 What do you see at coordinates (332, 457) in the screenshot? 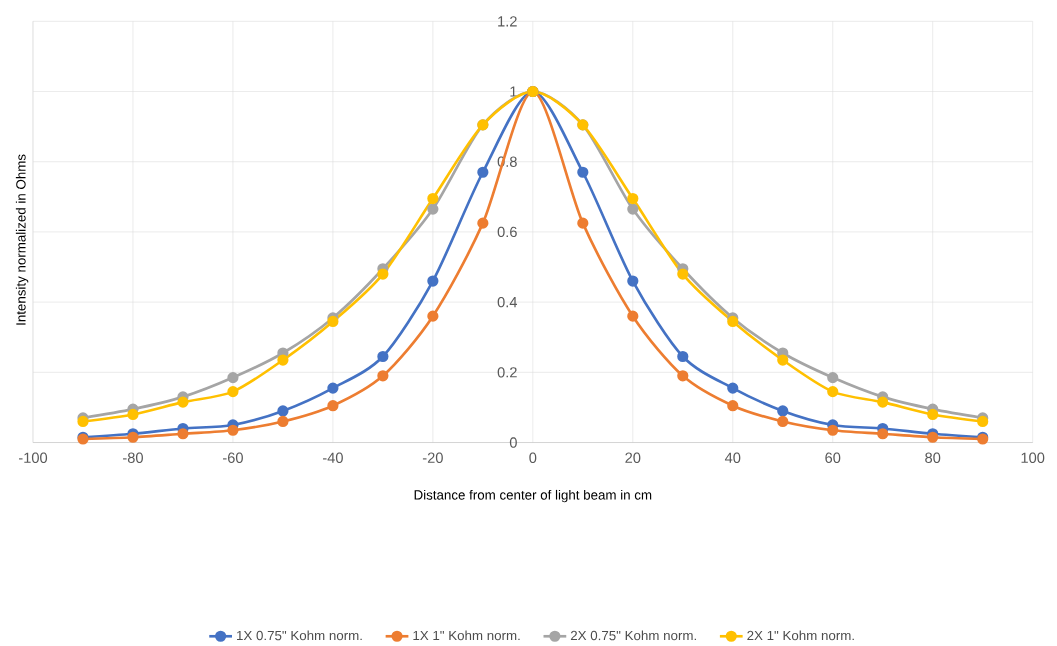
I see `x-tick-label: -40` at bounding box center [332, 457].